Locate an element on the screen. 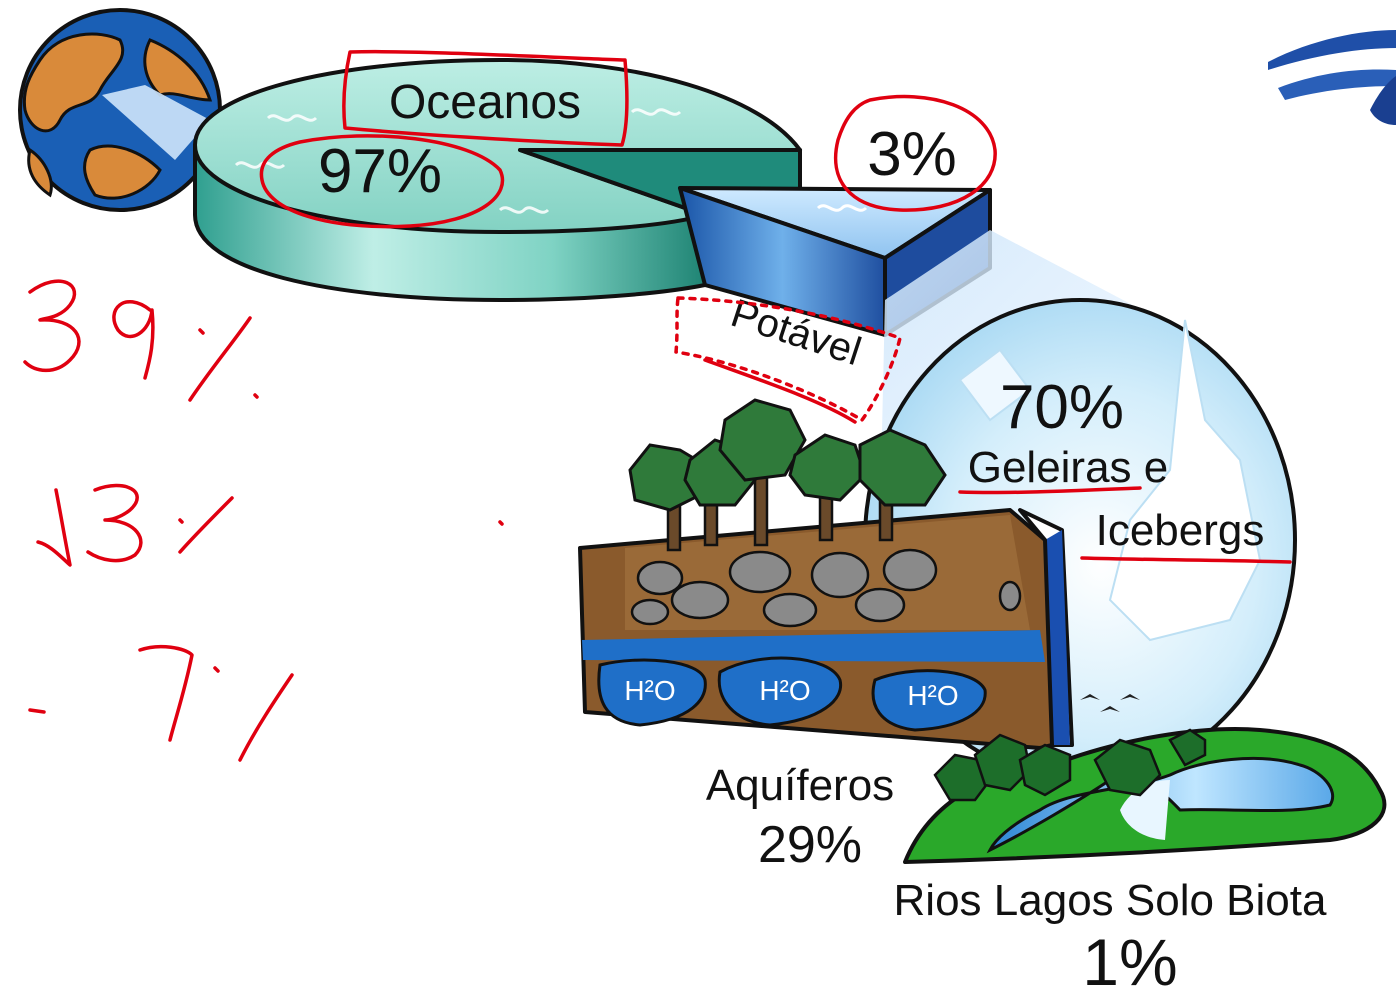  oceans-slice is located at coordinates (497, 180).